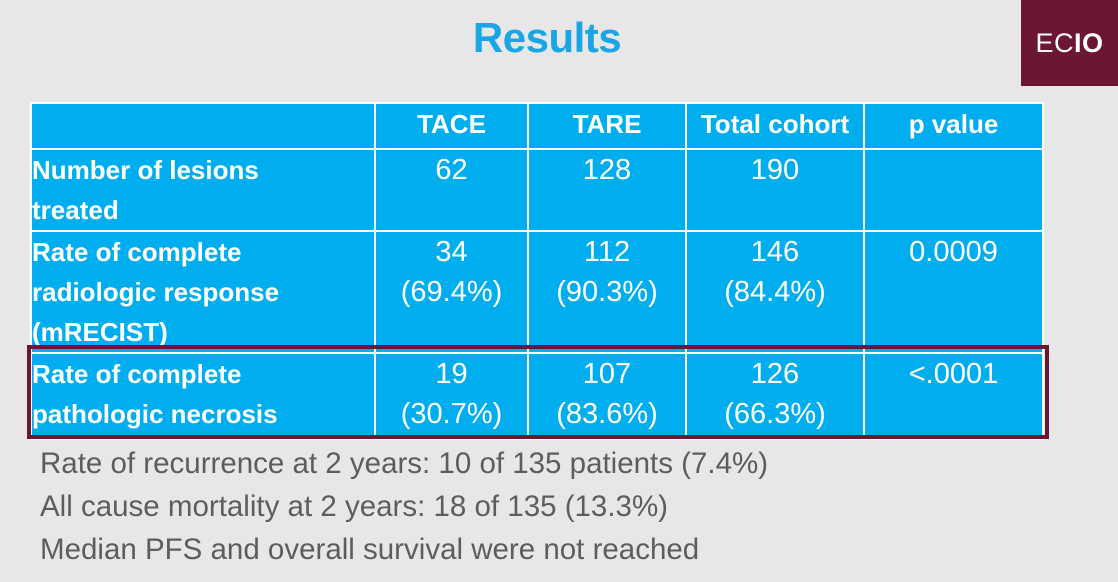  Describe the element at coordinates (156, 292) in the screenshot. I see `row-label-line: radiologic response` at that location.